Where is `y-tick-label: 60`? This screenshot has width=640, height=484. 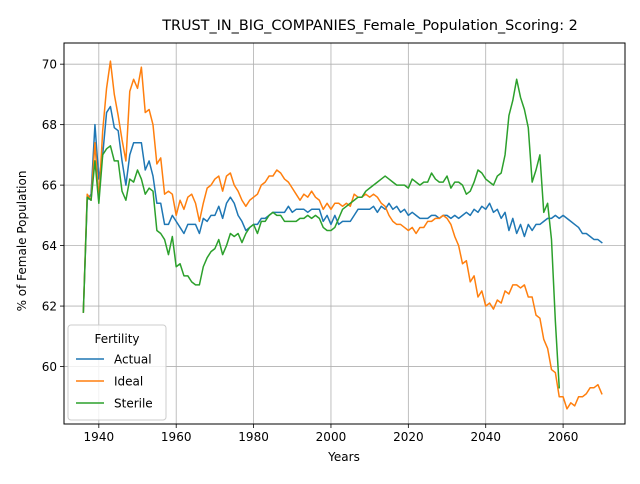
y-tick-label: 60 is located at coordinates (49, 367).